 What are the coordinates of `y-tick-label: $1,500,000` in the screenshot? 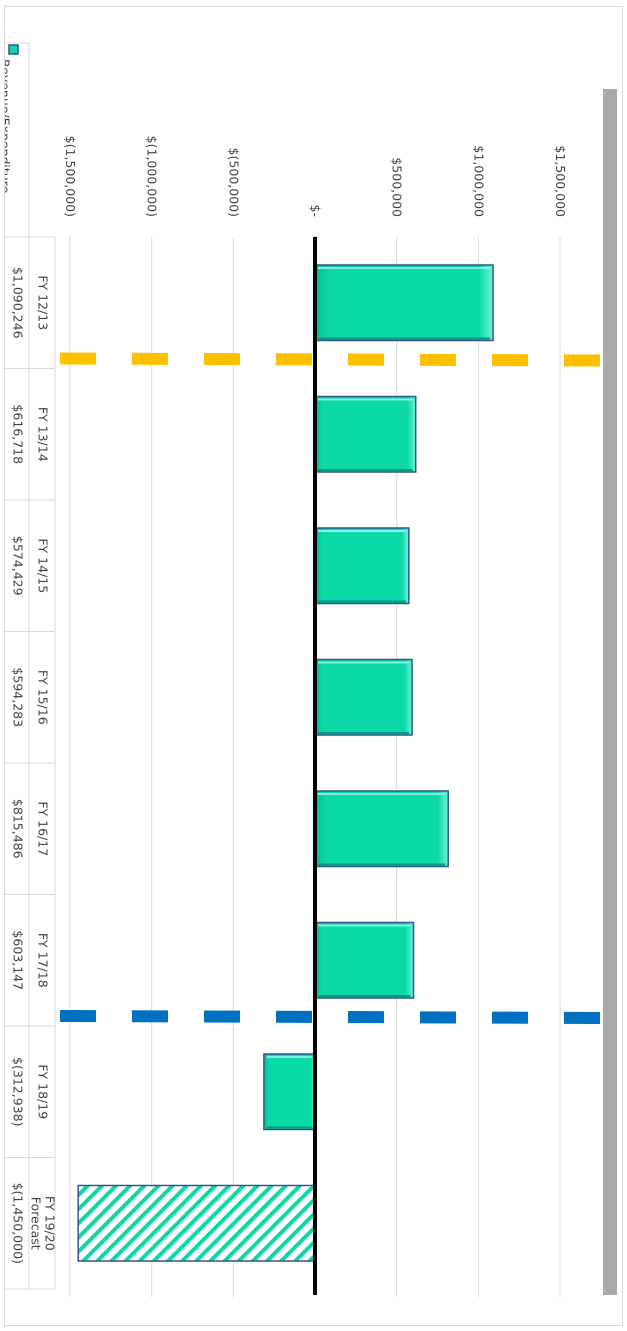 It's located at (560, 181).